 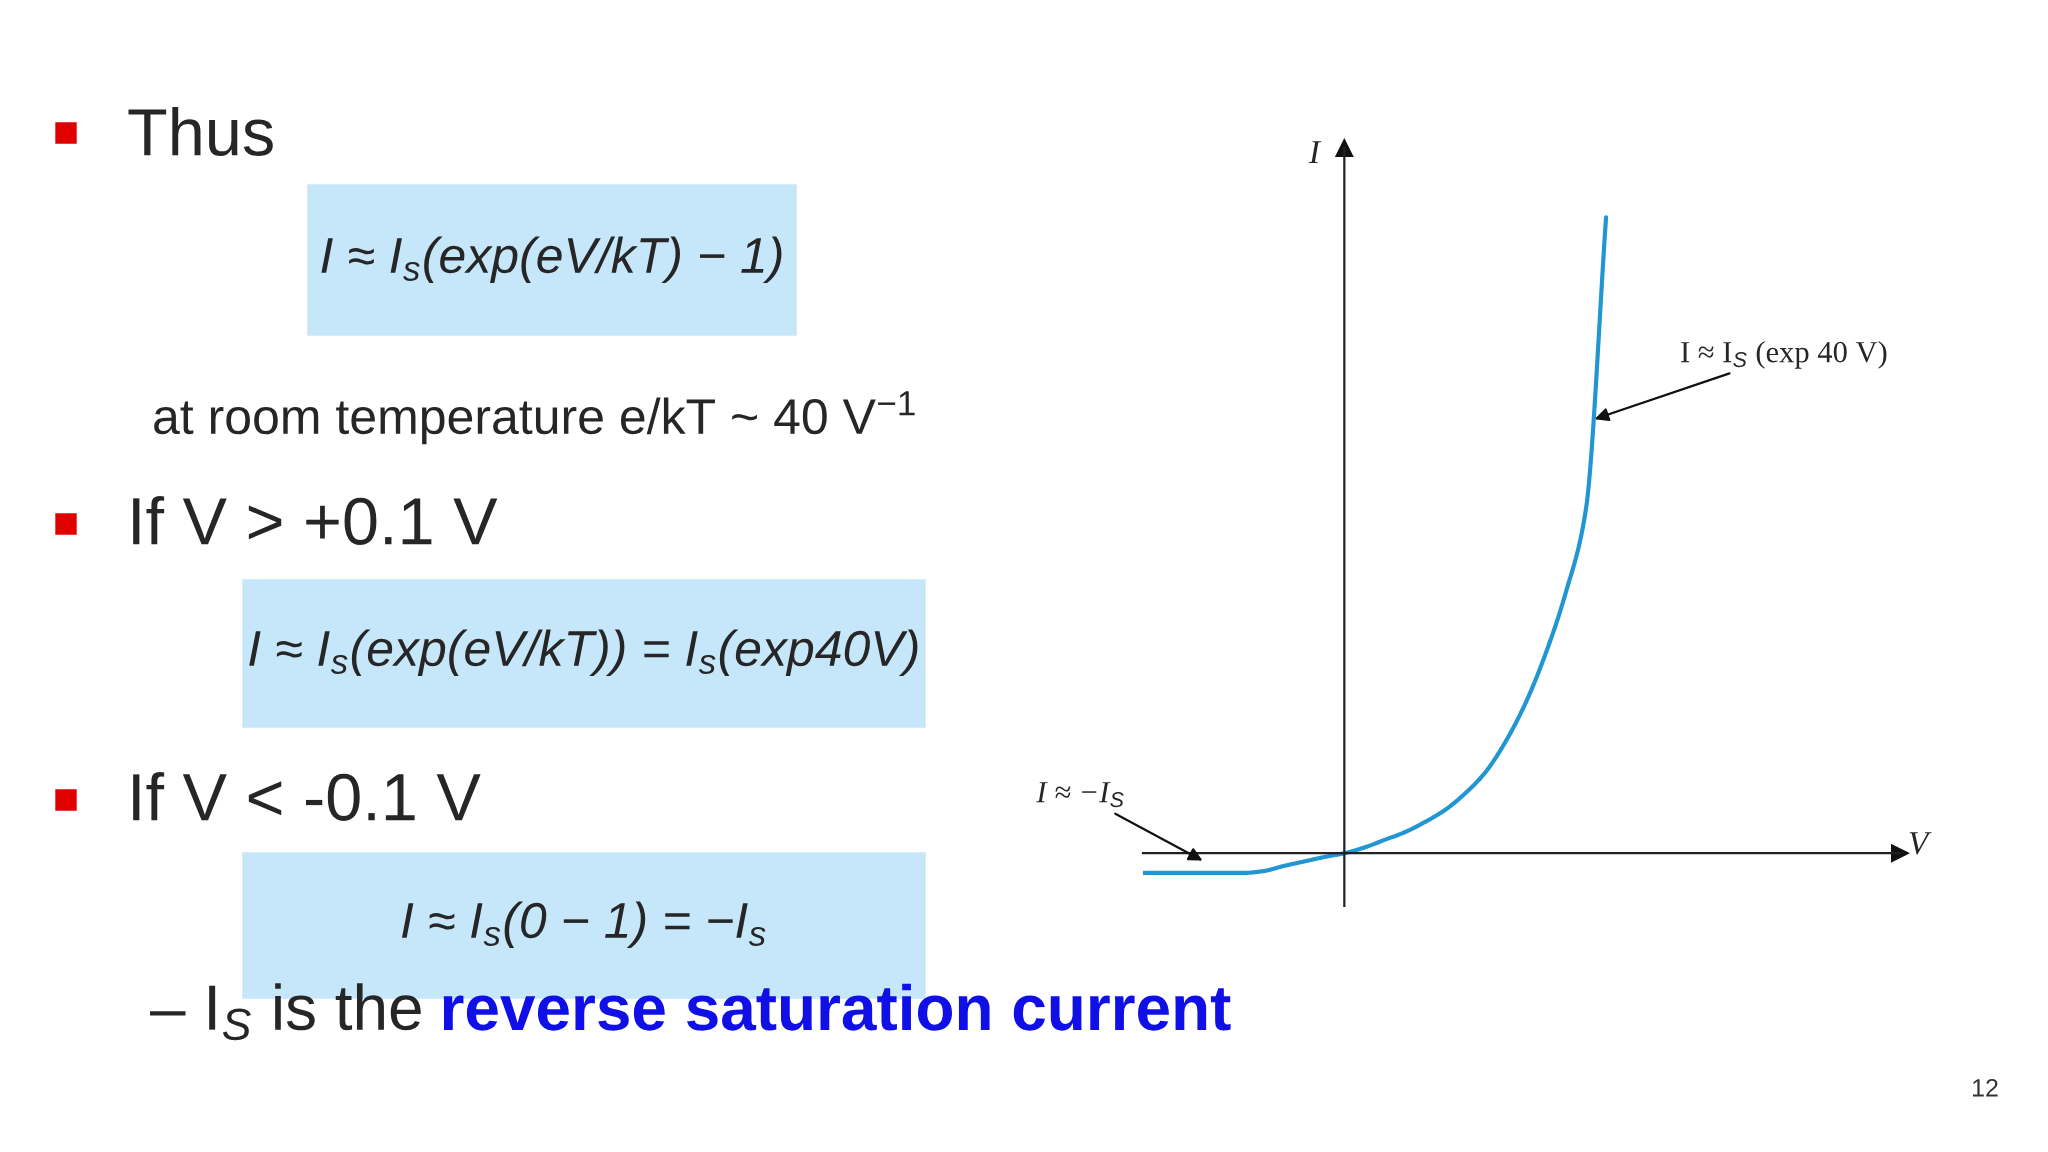 What do you see at coordinates (200, 131) in the screenshot?
I see `text: Thus` at bounding box center [200, 131].